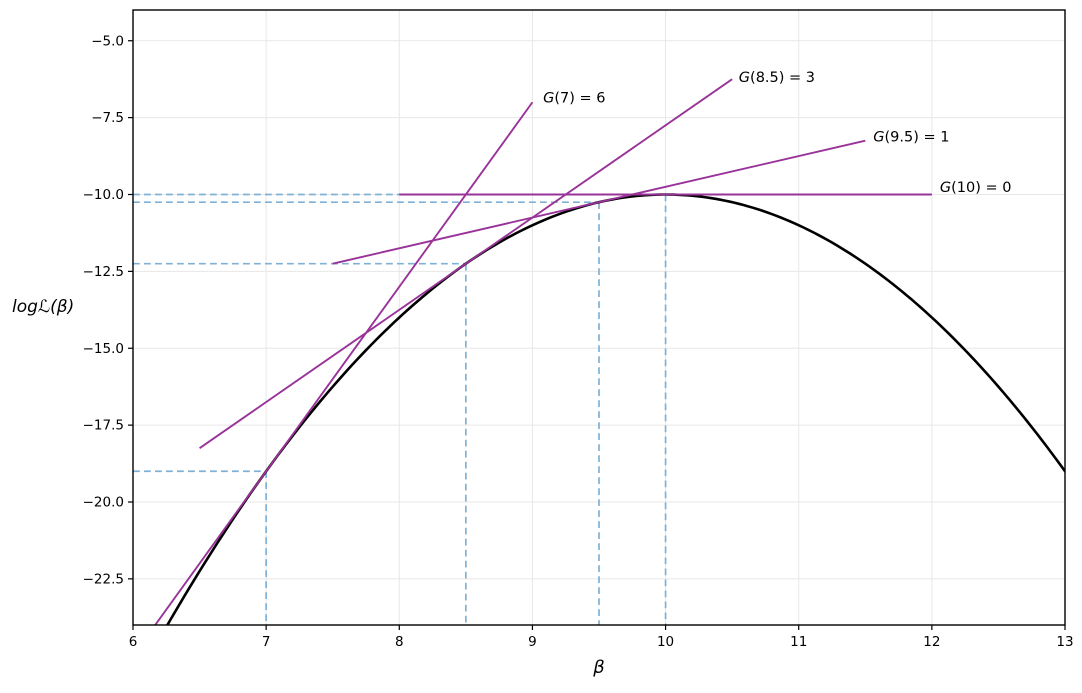 Image resolution: width=1082 pixels, height=693 pixels. What do you see at coordinates (598, 667) in the screenshot?
I see `x-axis-label: β` at bounding box center [598, 667].